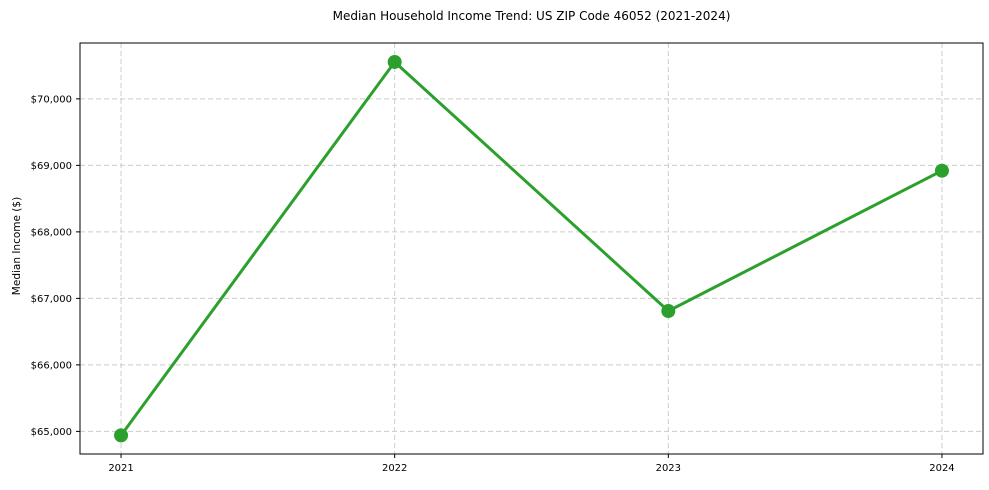 The height and width of the screenshot is (490, 989). Describe the element at coordinates (51, 432) in the screenshot. I see `y-tick-label: $65,000` at that location.